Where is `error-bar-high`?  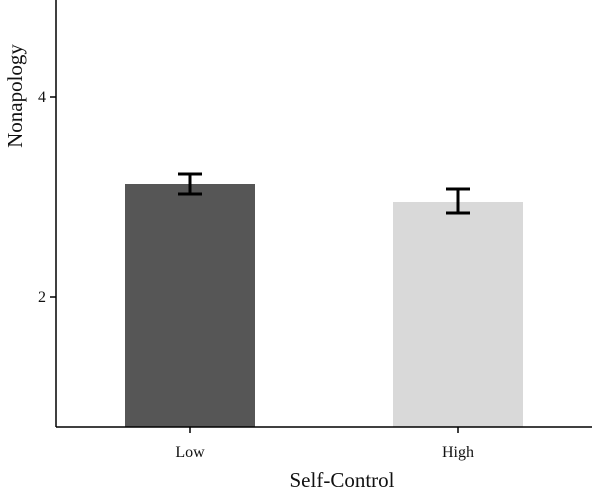
error-bar-high is located at coordinates (458, 201).